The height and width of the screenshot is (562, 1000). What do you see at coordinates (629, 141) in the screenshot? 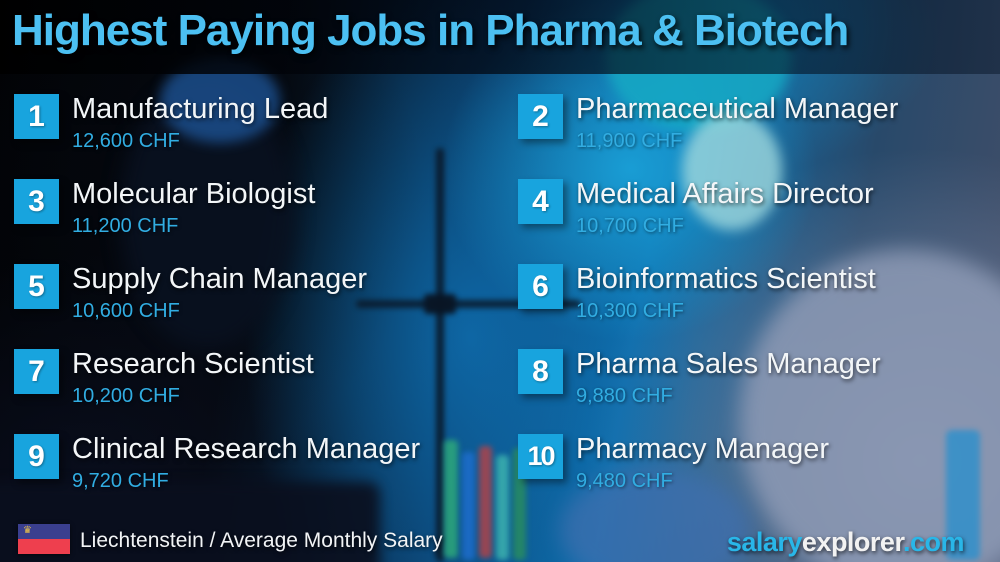
I see `job-salary: 11,900 CHF` at bounding box center [629, 141].